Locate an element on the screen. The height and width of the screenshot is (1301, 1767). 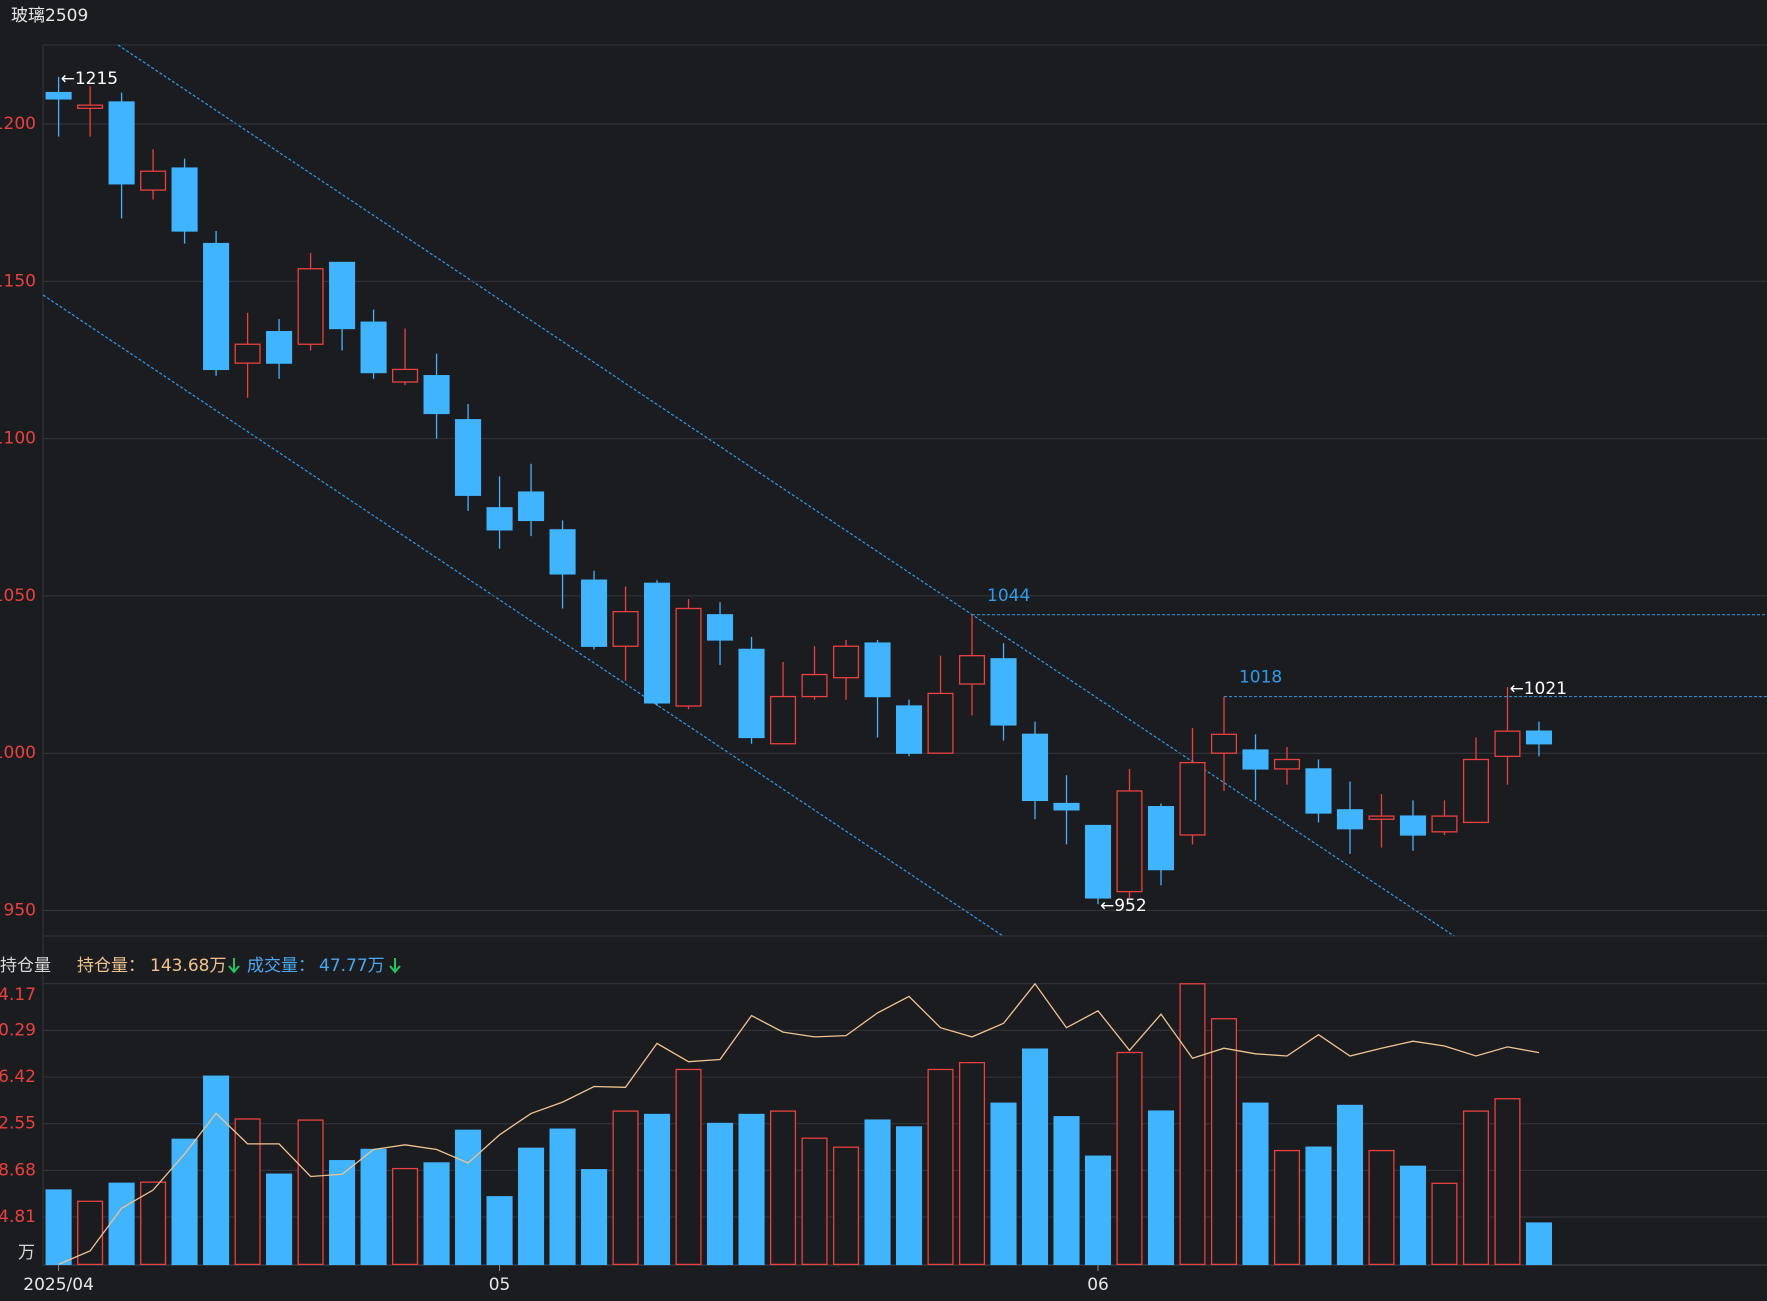
panel-title: 持仓量 is located at coordinates (25, 966).